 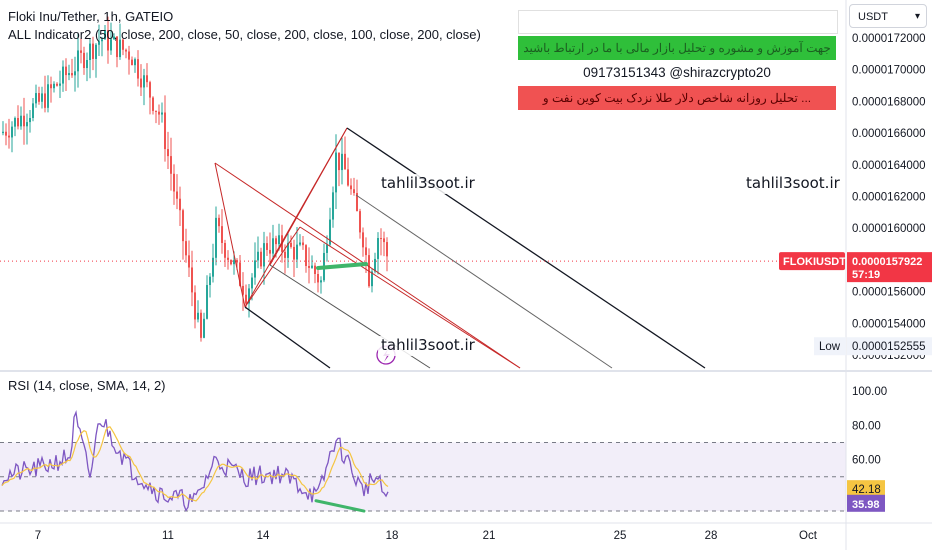 I want to click on time-tick-label: 14, so click(x=263, y=536).